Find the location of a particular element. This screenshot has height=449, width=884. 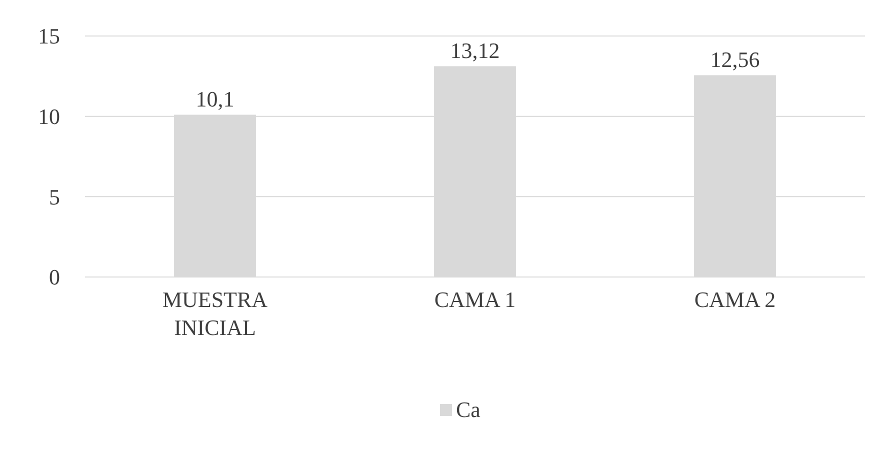

x-tick-label: CAMA 2 is located at coordinates (735, 299).